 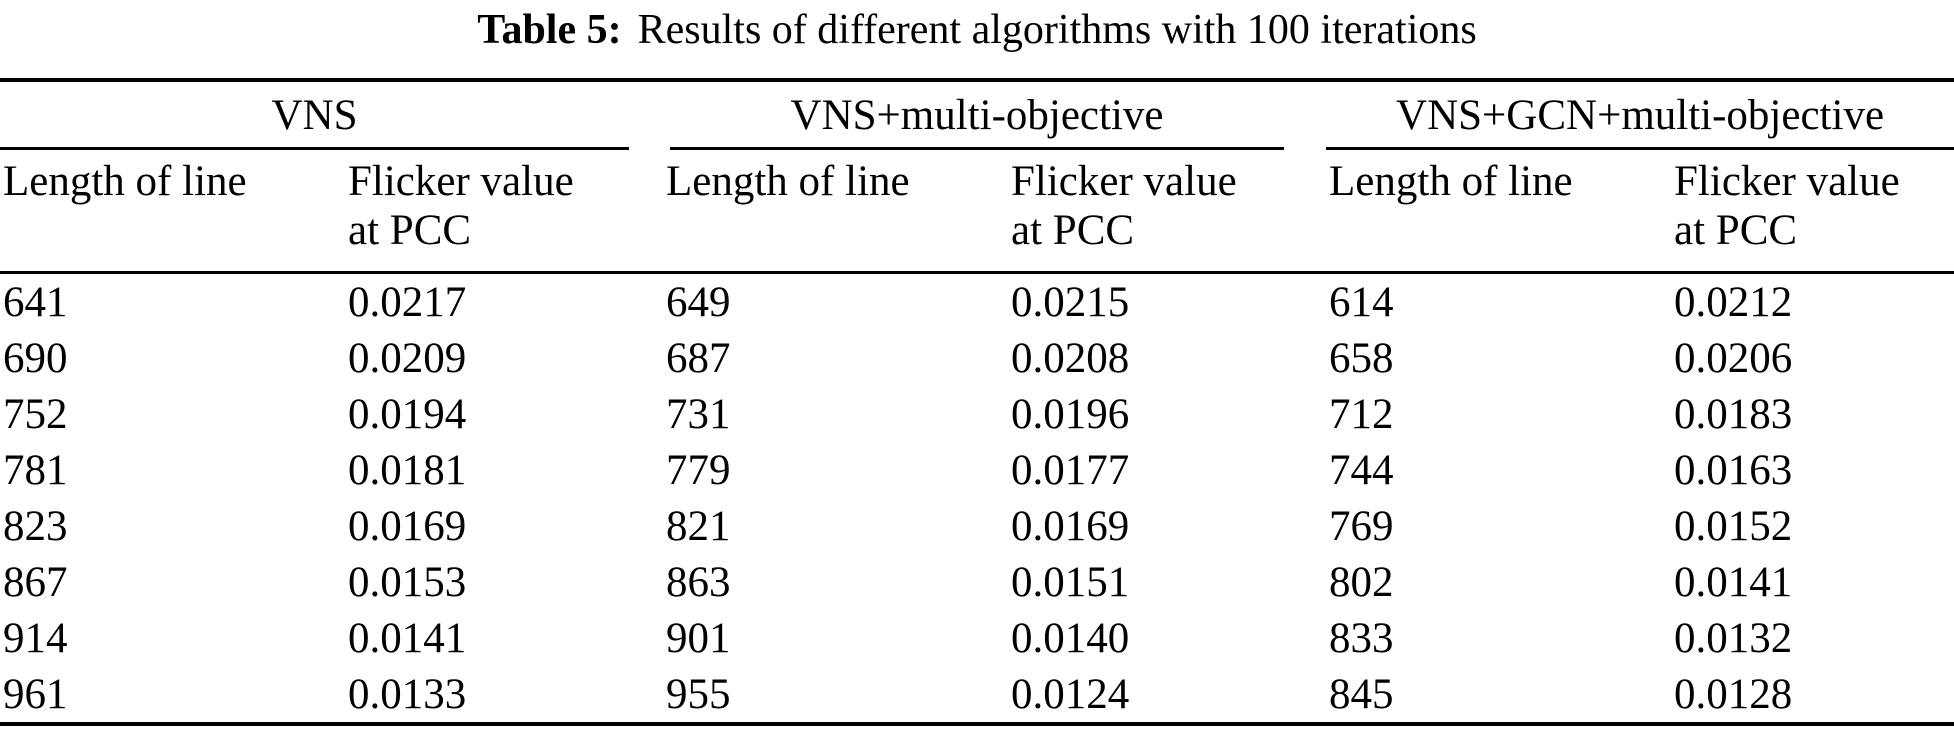 What do you see at coordinates (1070, 638) in the screenshot?
I see `cell-flicker: 0.0140` at bounding box center [1070, 638].